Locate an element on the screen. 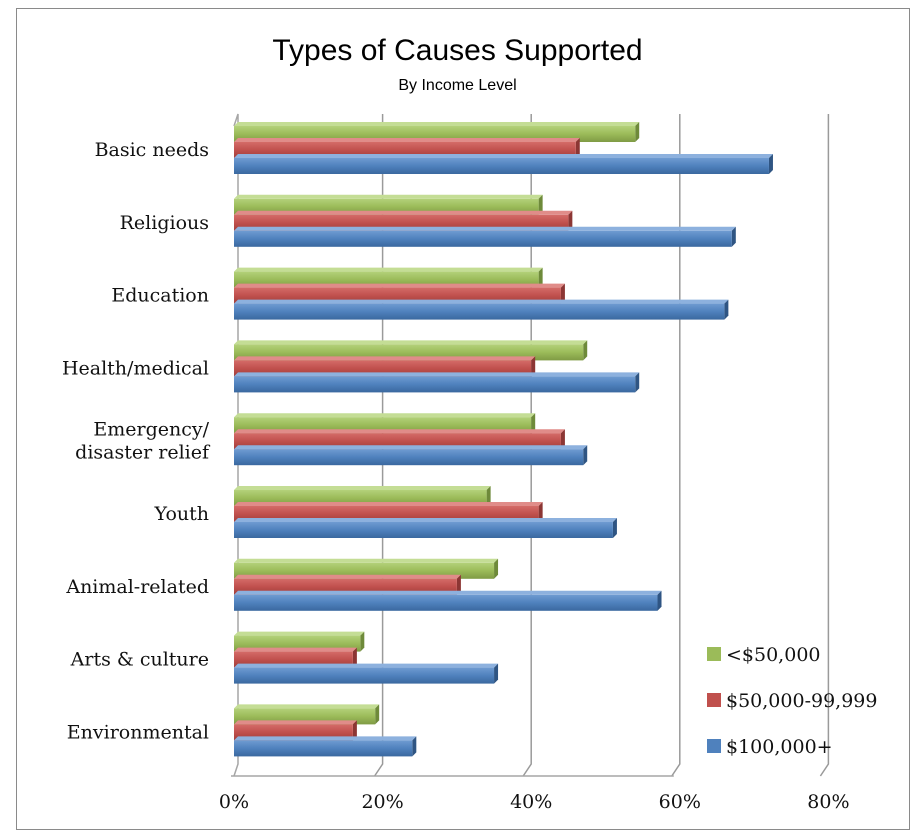  category-label-emergency-disaster-relief: Emergency/disaster relief is located at coordinates (143, 441).